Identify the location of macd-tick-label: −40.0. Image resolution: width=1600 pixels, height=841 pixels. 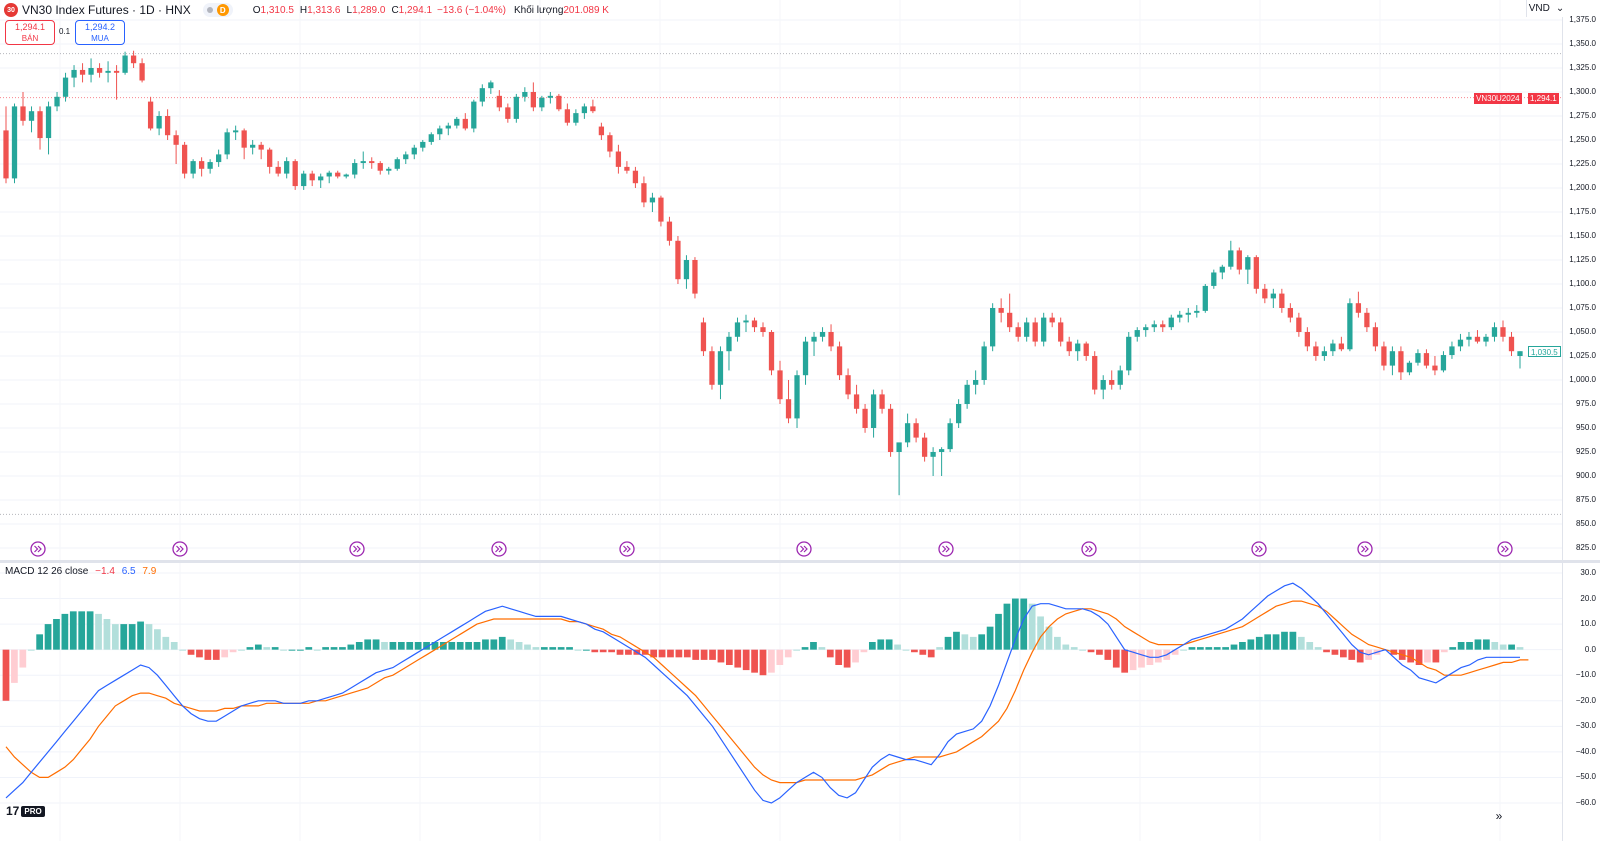
(1585, 751).